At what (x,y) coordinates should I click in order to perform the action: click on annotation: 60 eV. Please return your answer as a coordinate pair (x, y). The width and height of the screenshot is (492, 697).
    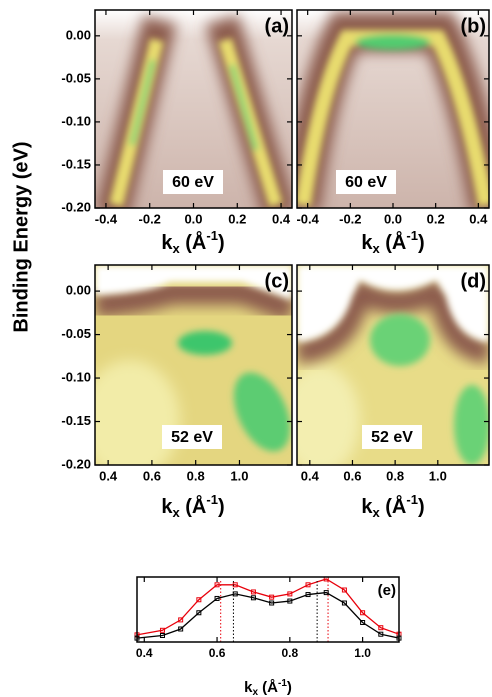
    Looking at the image, I should click on (193, 182).